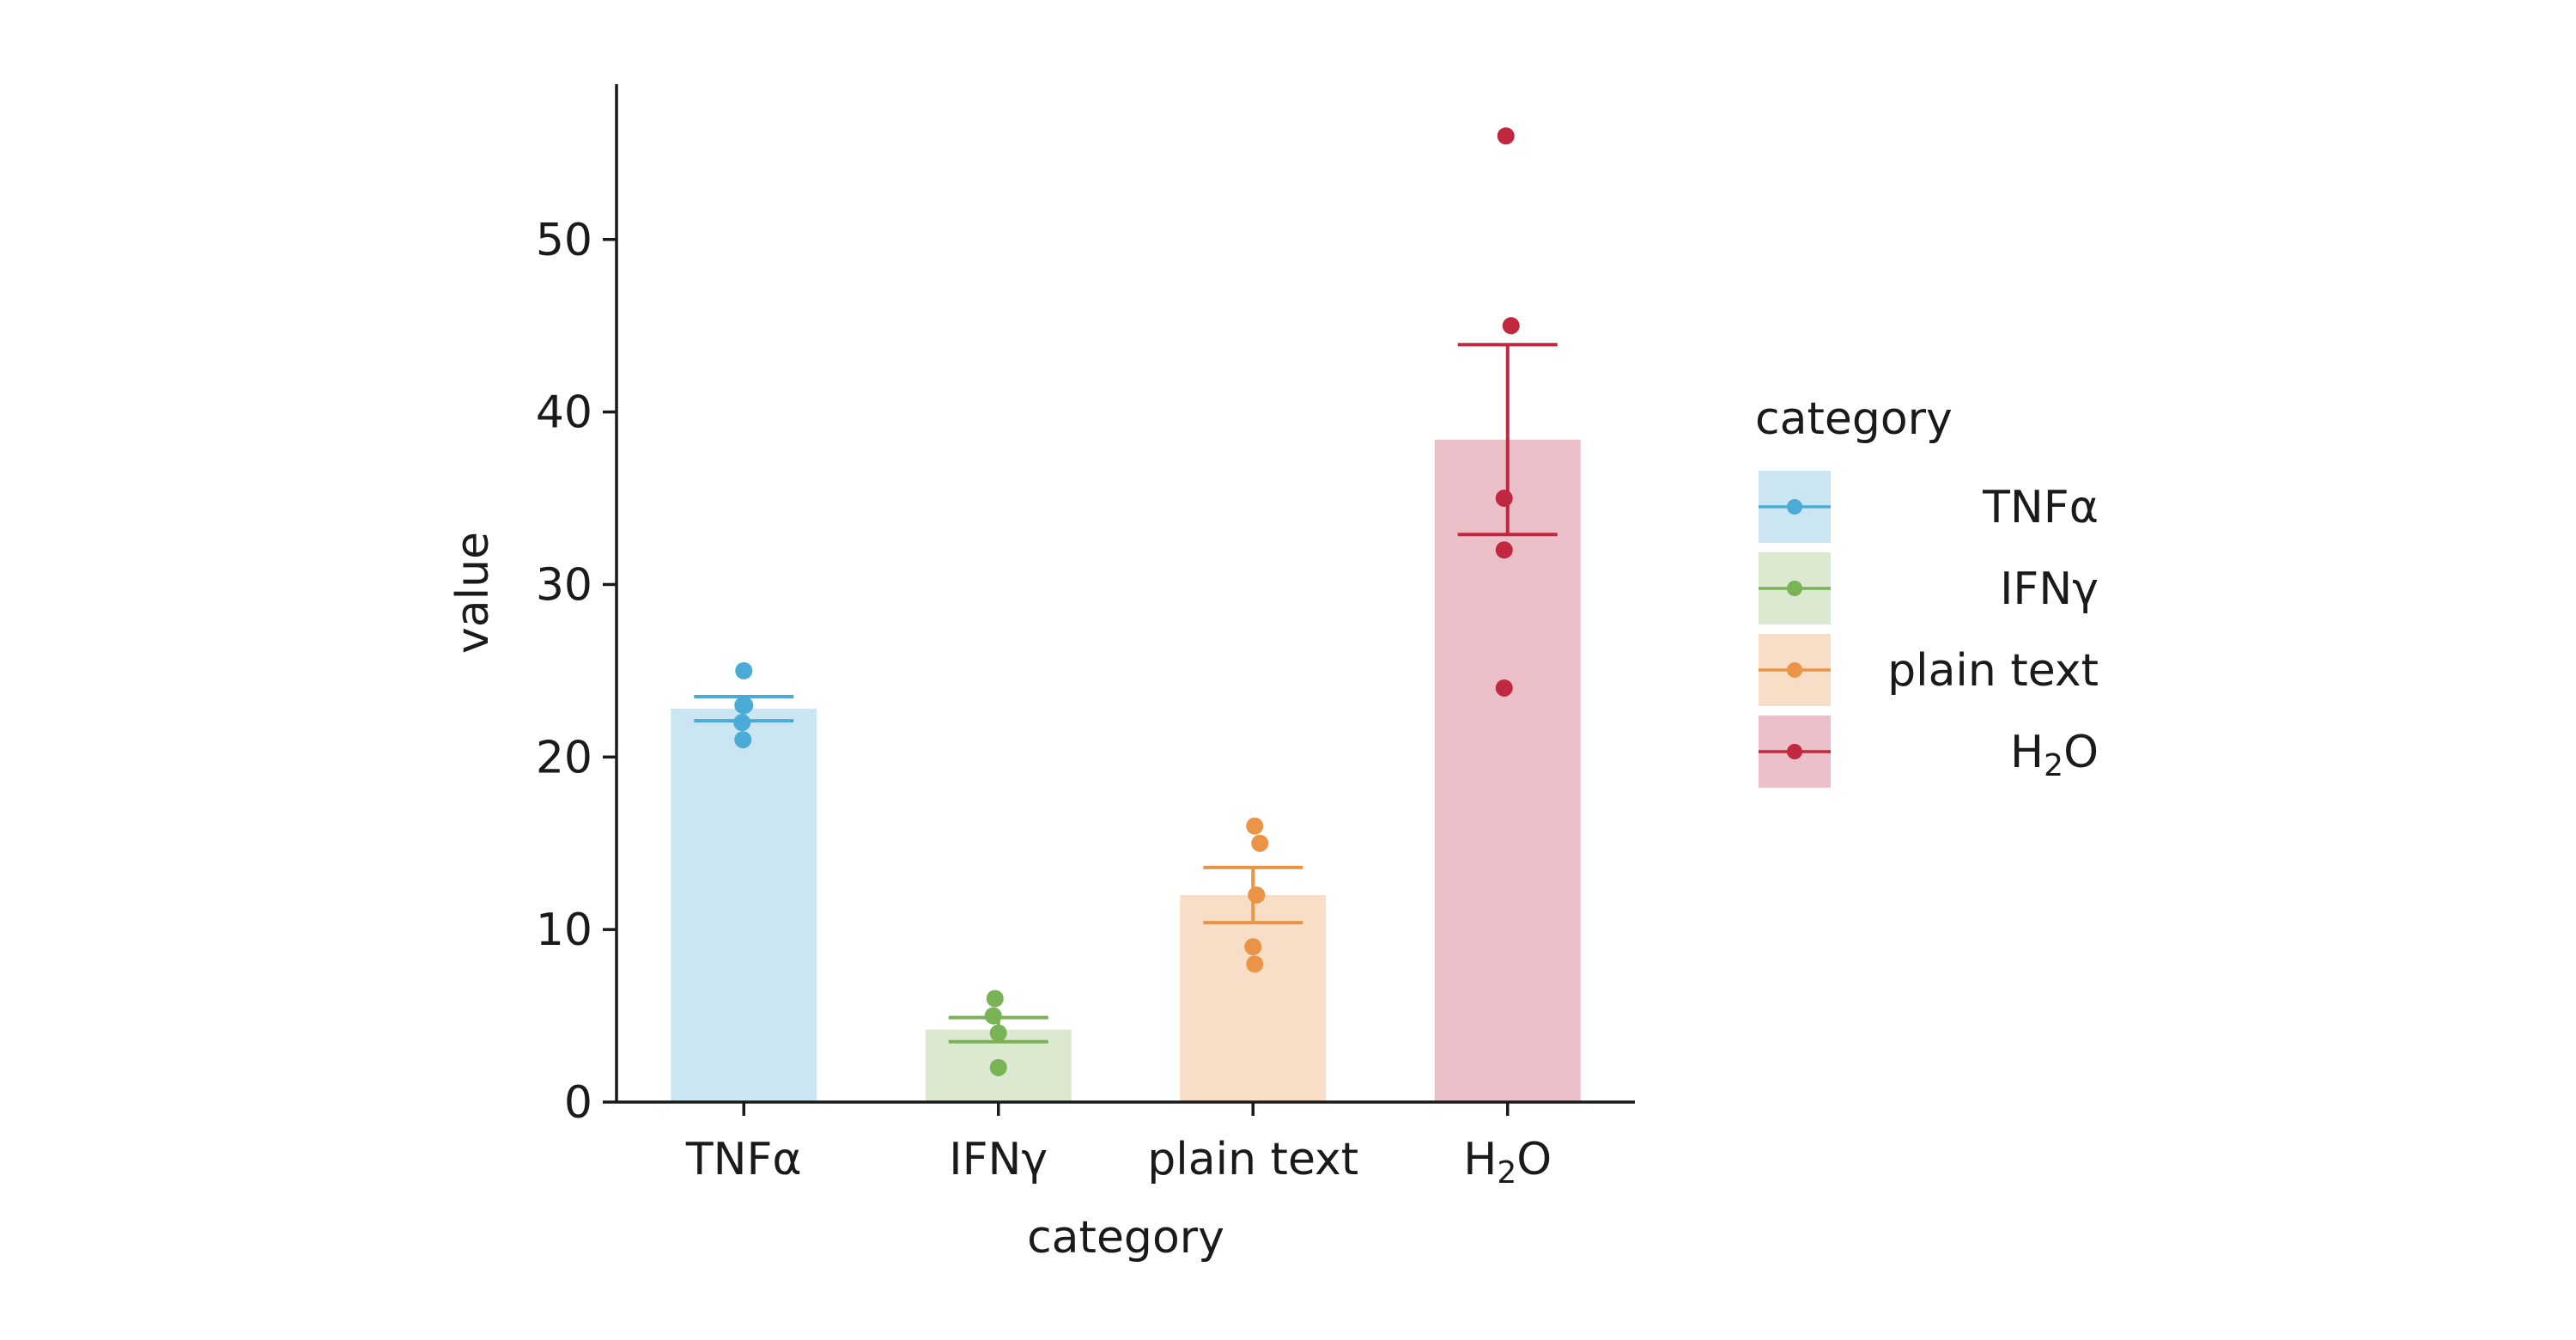 The height and width of the screenshot is (1340, 2576). What do you see at coordinates (998, 1159) in the screenshot?
I see `x-tick-label: IFNγ` at bounding box center [998, 1159].